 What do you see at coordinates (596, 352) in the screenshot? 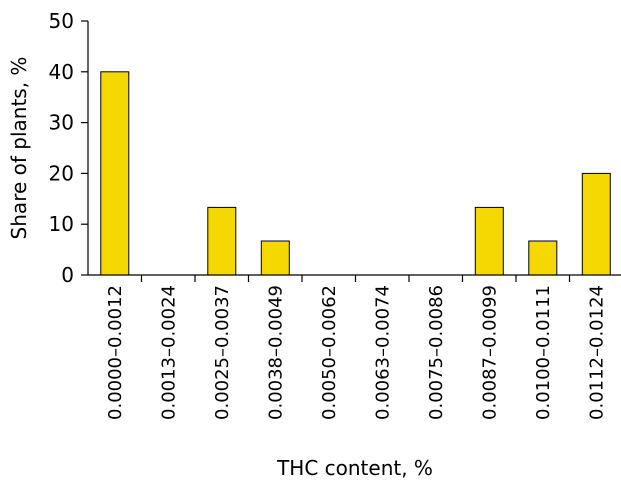
I see `x-tick-label: 0.0112–0.0124` at bounding box center [596, 352].